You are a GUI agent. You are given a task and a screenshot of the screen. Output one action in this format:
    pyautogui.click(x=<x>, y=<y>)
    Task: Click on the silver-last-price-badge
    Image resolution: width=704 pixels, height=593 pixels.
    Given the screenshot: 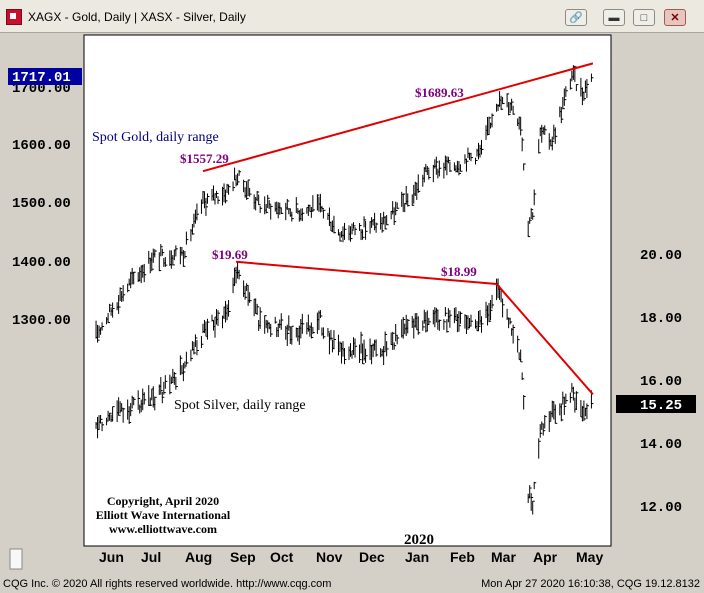 What is the action you would take?
    pyautogui.click(x=656, y=404)
    